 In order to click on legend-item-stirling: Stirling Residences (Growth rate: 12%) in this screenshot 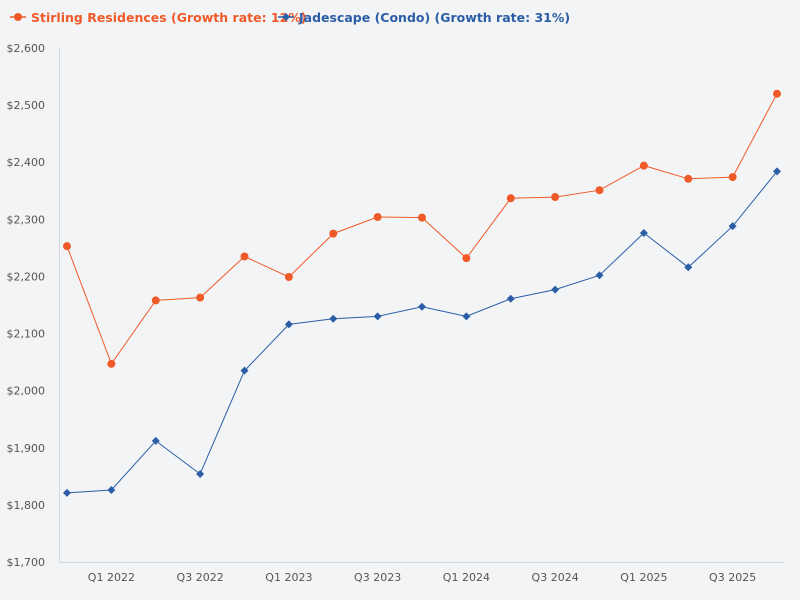, I will do `click(158, 17)`.